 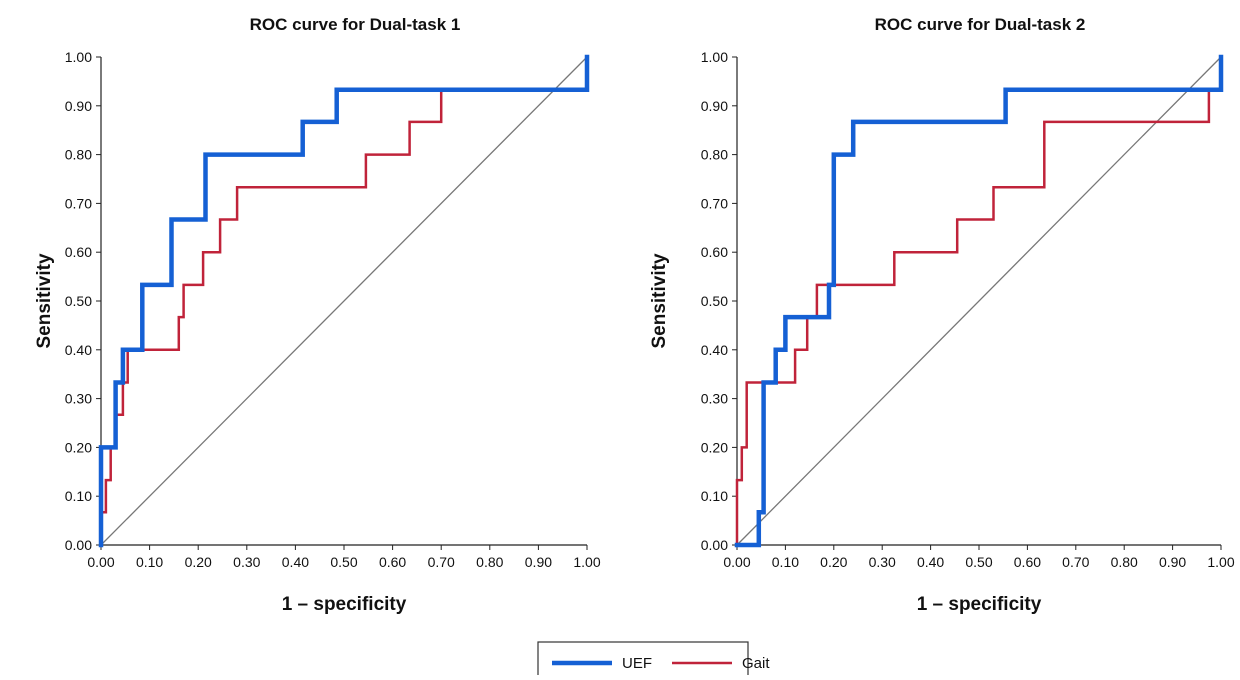 What do you see at coordinates (637, 663) in the screenshot?
I see `legend-label-uef: UEF` at bounding box center [637, 663].